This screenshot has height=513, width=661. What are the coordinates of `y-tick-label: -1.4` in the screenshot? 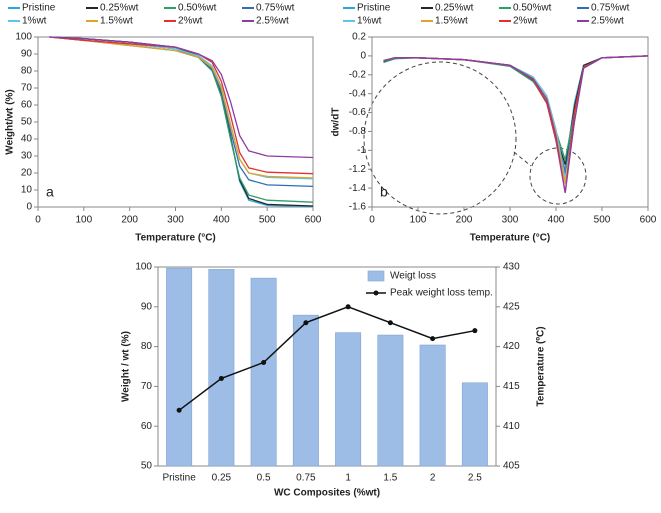 It's located at (358, 188).